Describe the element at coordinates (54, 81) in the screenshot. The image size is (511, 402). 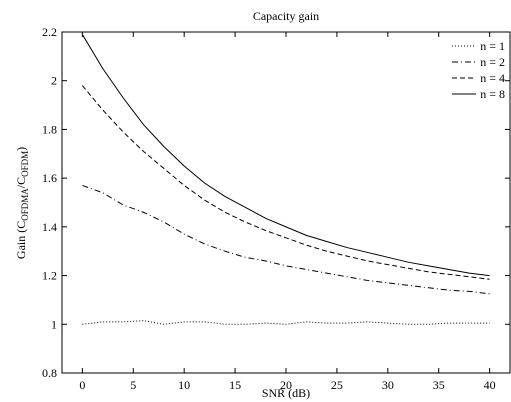
I see `y-tick-label-6: 2` at that location.